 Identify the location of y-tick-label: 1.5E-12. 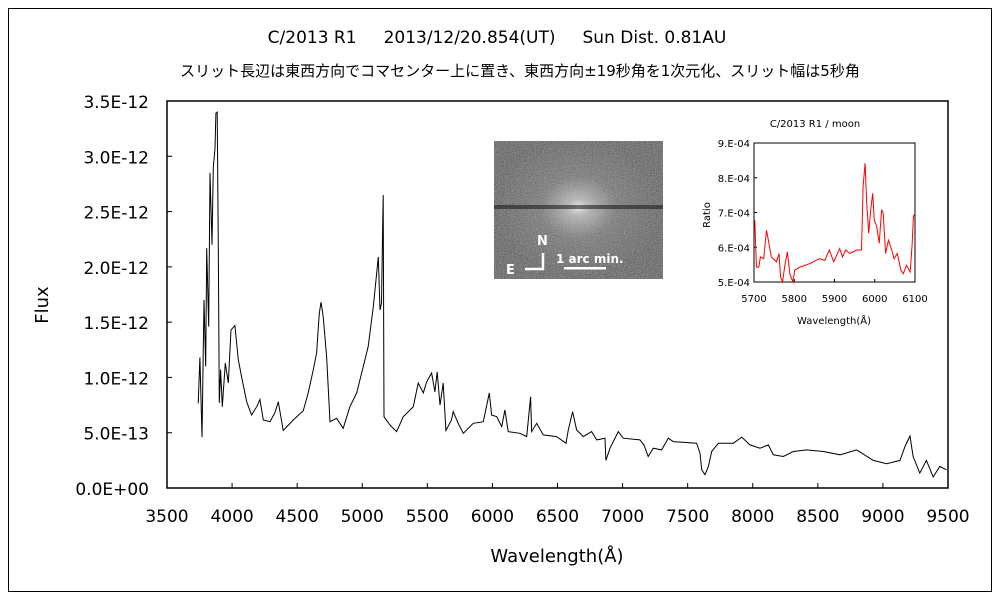
(116, 324).